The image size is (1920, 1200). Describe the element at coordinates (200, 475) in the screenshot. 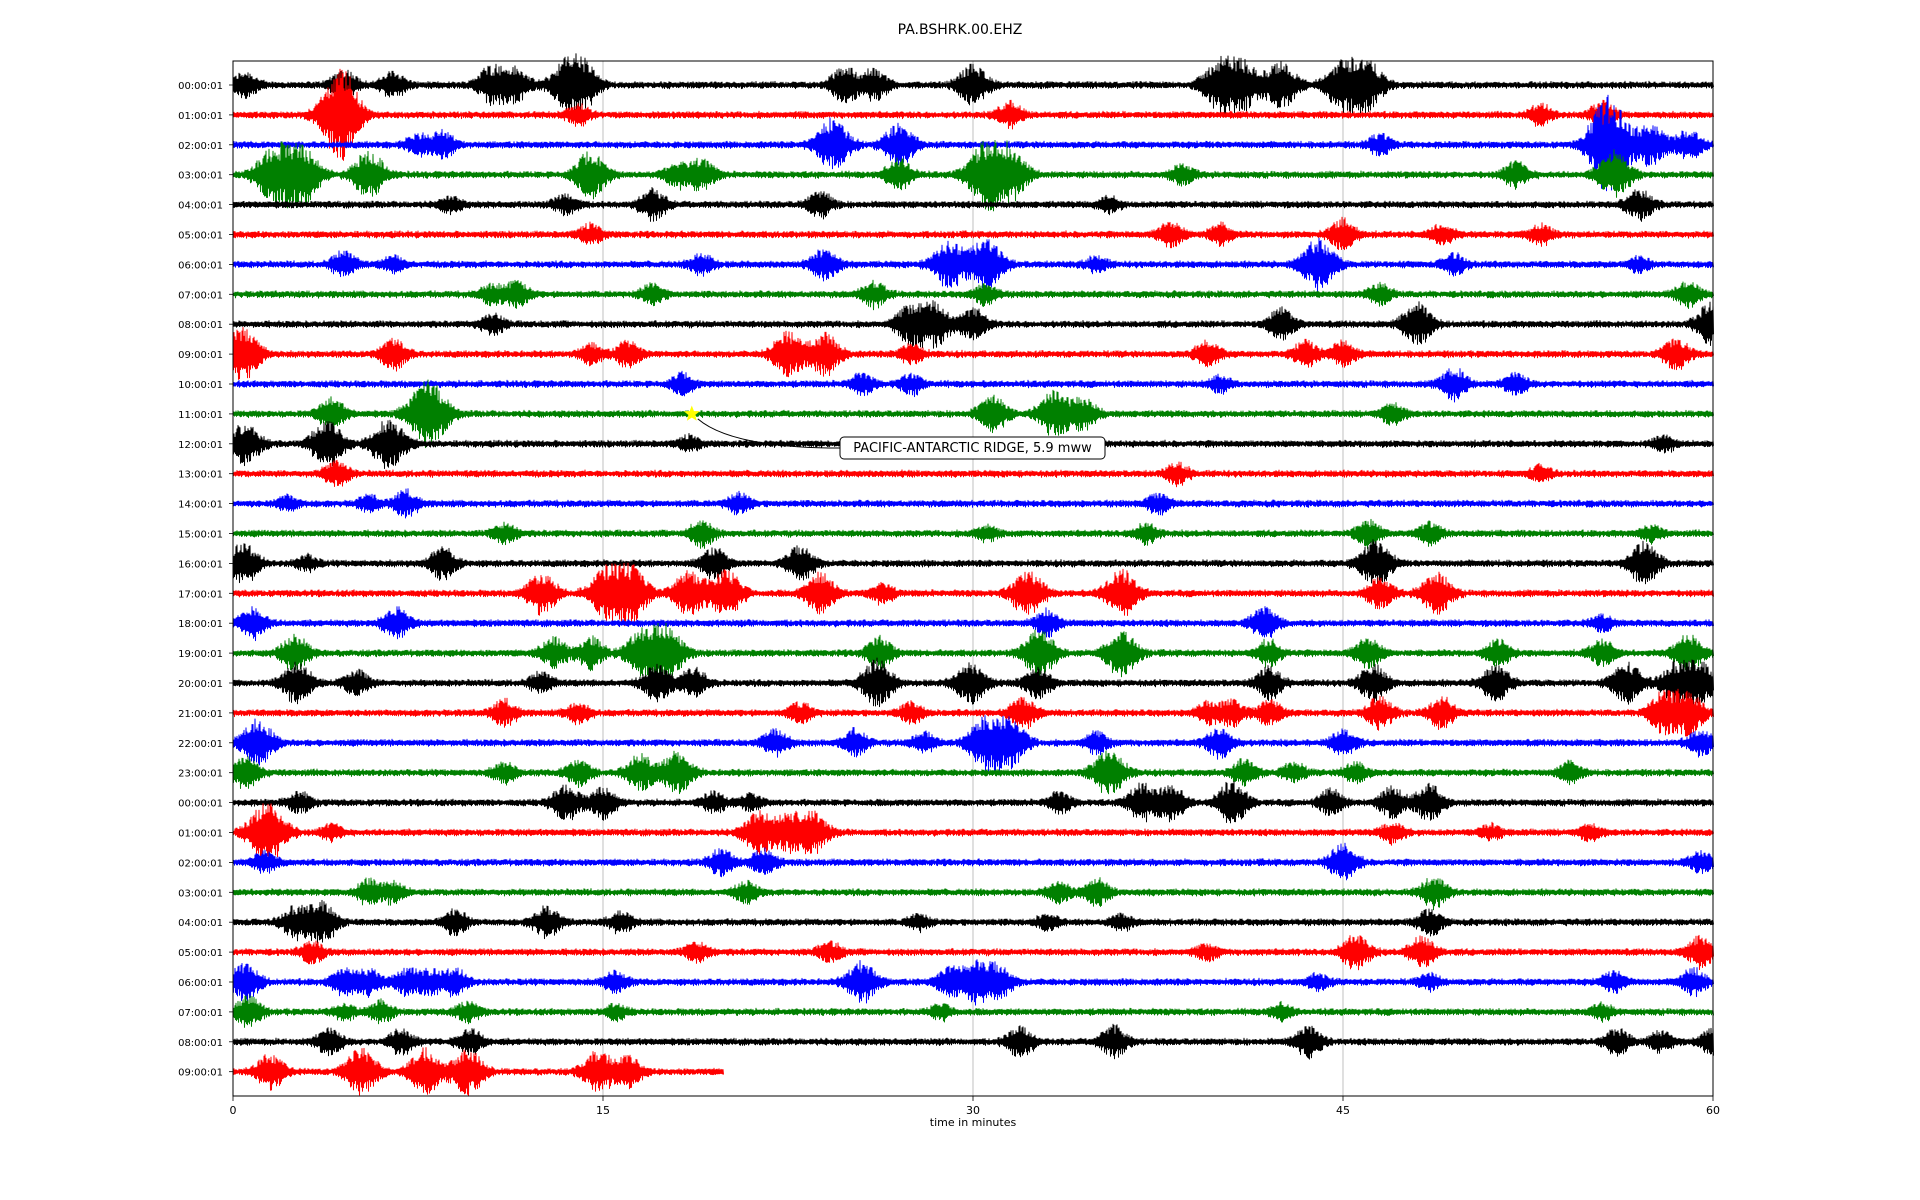

I see `y-tick-label: 13:00:01` at that location.